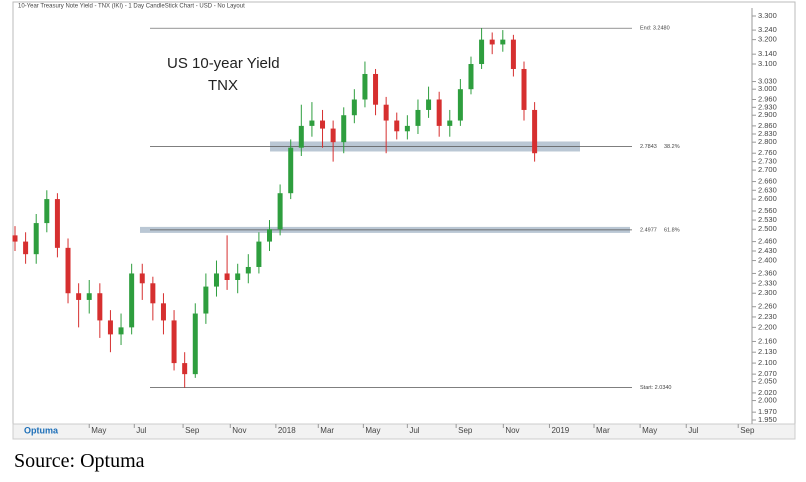  What do you see at coordinates (767, 373) in the screenshot?
I see `y-tick-label: 2.070` at bounding box center [767, 373].